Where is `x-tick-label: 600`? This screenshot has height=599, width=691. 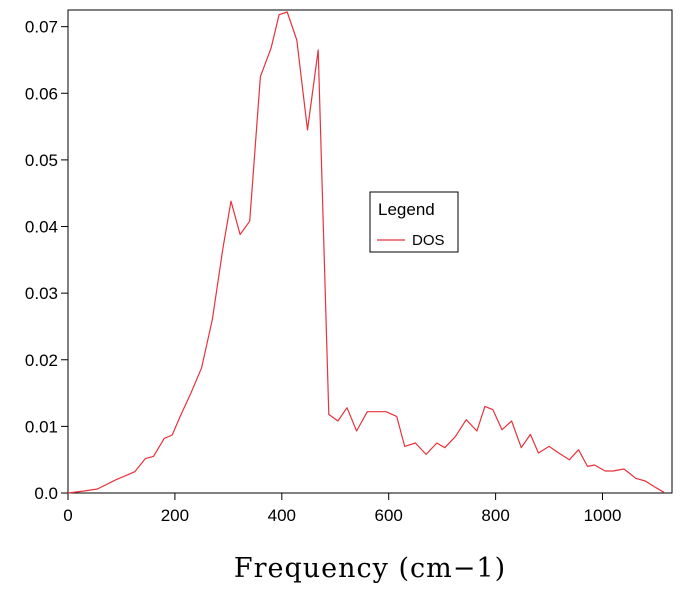 x-tick-label: 600 is located at coordinates (389, 515).